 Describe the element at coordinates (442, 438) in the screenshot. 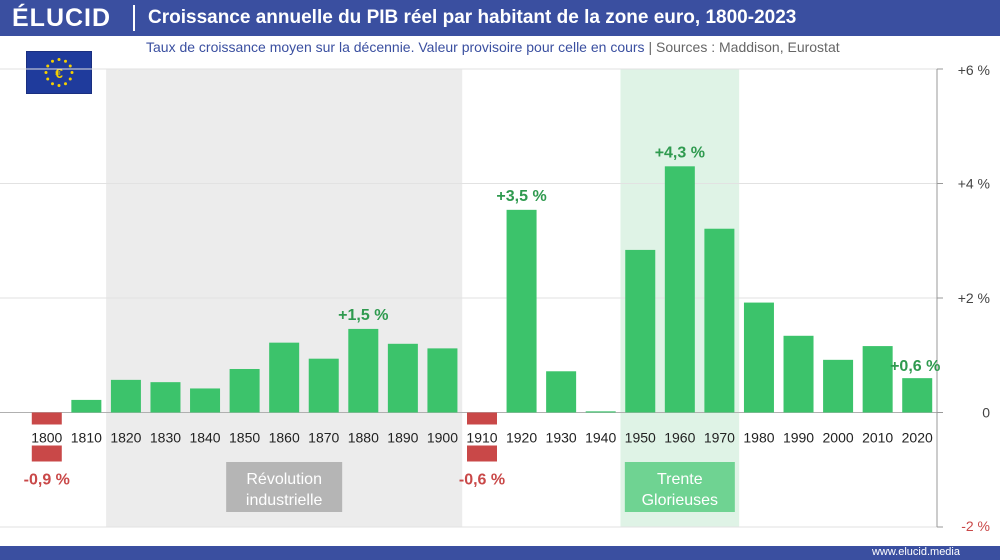

I see `x-tick-label: 1900` at that location.